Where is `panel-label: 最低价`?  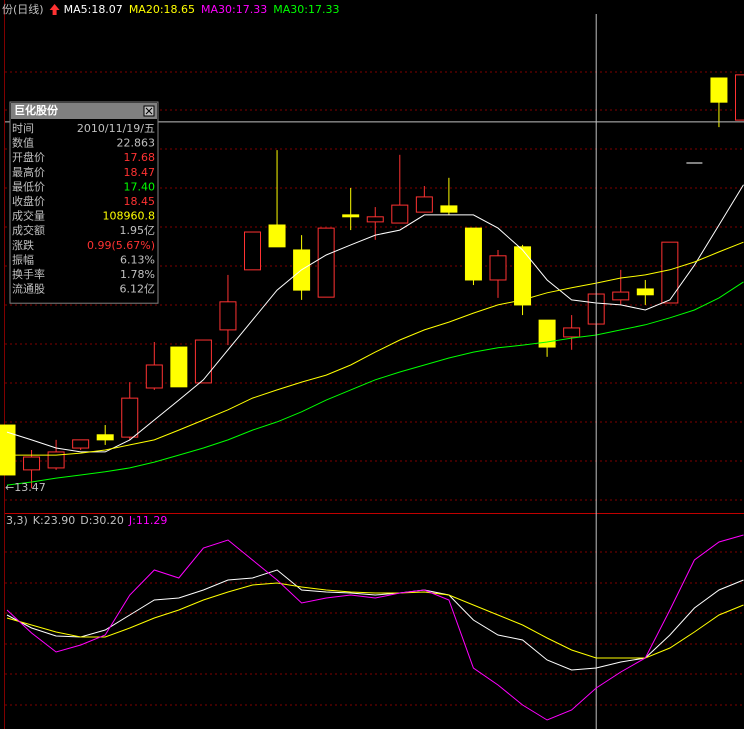 panel-label: 最低价 is located at coordinates (28, 186).